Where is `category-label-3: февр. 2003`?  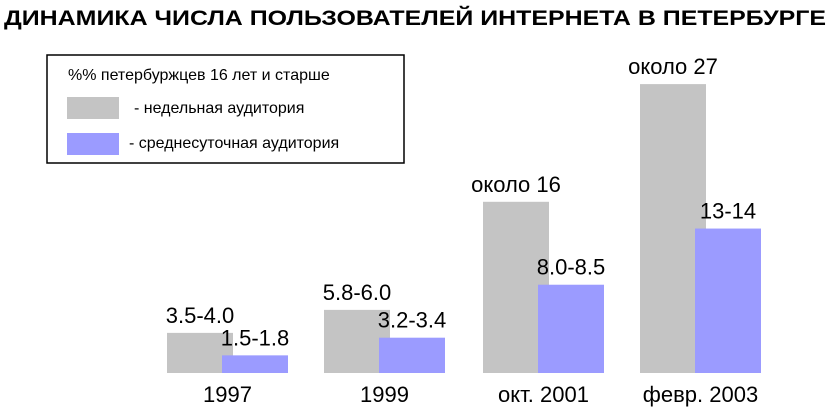
category-label-3: февр. 2003 is located at coordinates (700, 394).